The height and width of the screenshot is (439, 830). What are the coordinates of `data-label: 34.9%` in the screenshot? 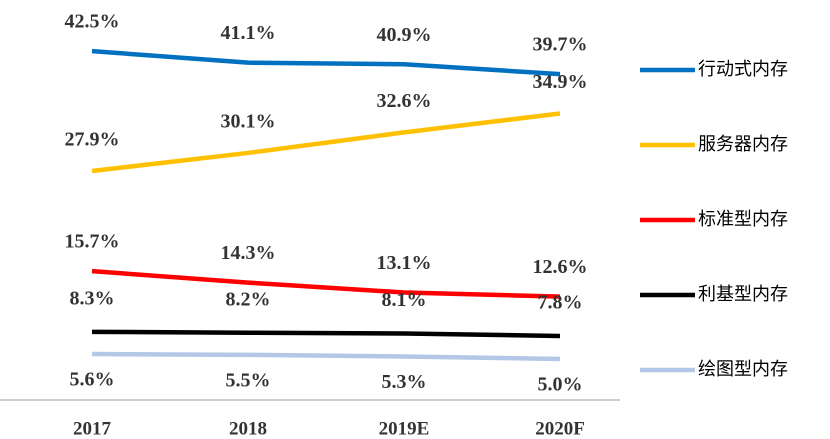 It's located at (560, 82).